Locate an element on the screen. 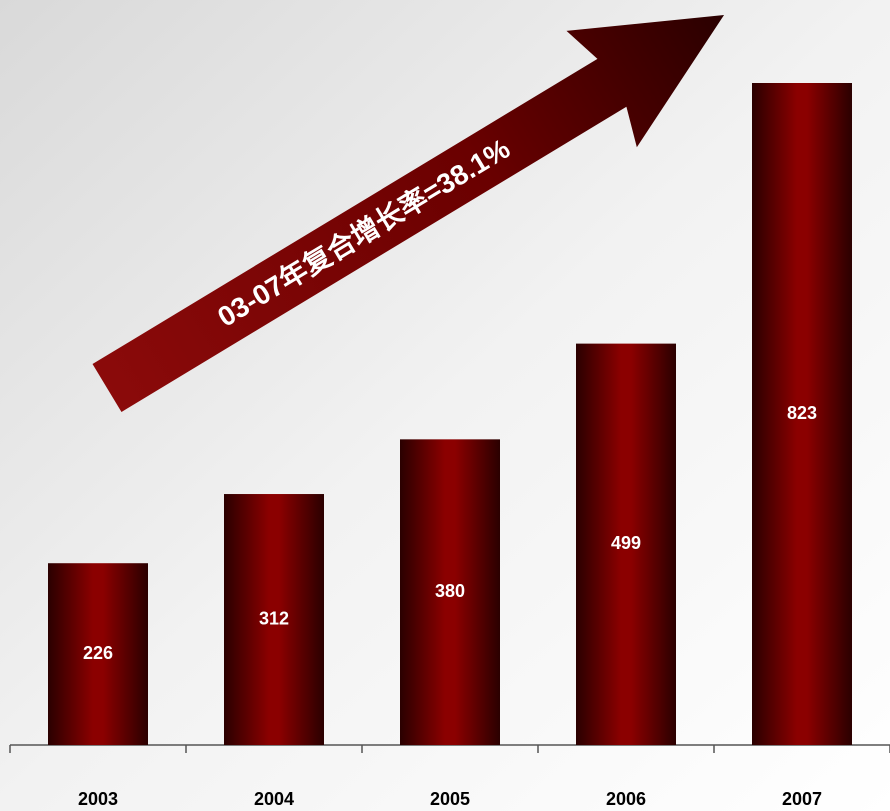 This screenshot has height=811, width=890. value-label: 380 is located at coordinates (450, 591).